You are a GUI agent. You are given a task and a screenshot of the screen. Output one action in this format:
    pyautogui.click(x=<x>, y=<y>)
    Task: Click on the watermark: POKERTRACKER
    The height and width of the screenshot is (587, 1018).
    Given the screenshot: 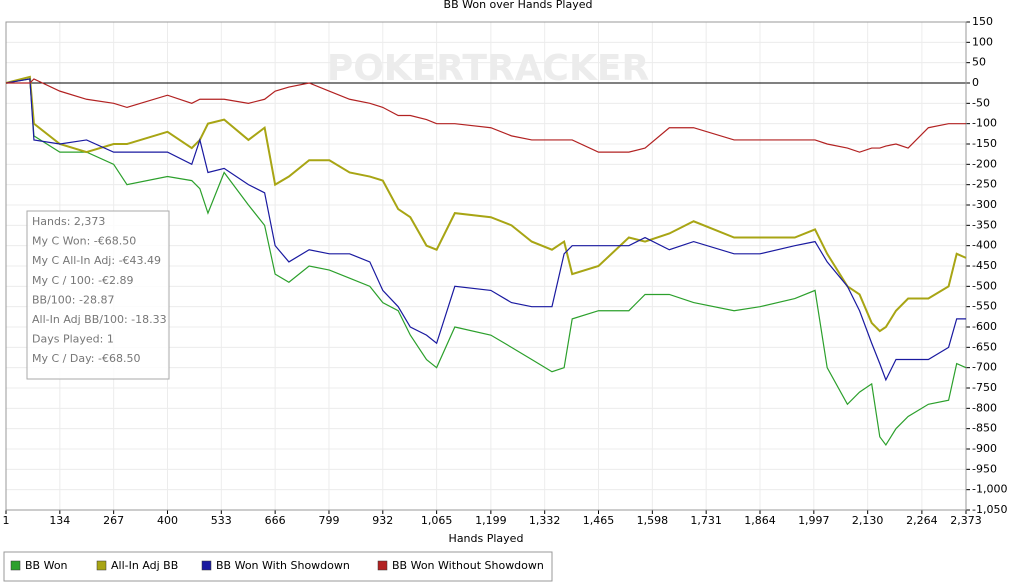 What is the action you would take?
    pyautogui.click(x=488, y=68)
    